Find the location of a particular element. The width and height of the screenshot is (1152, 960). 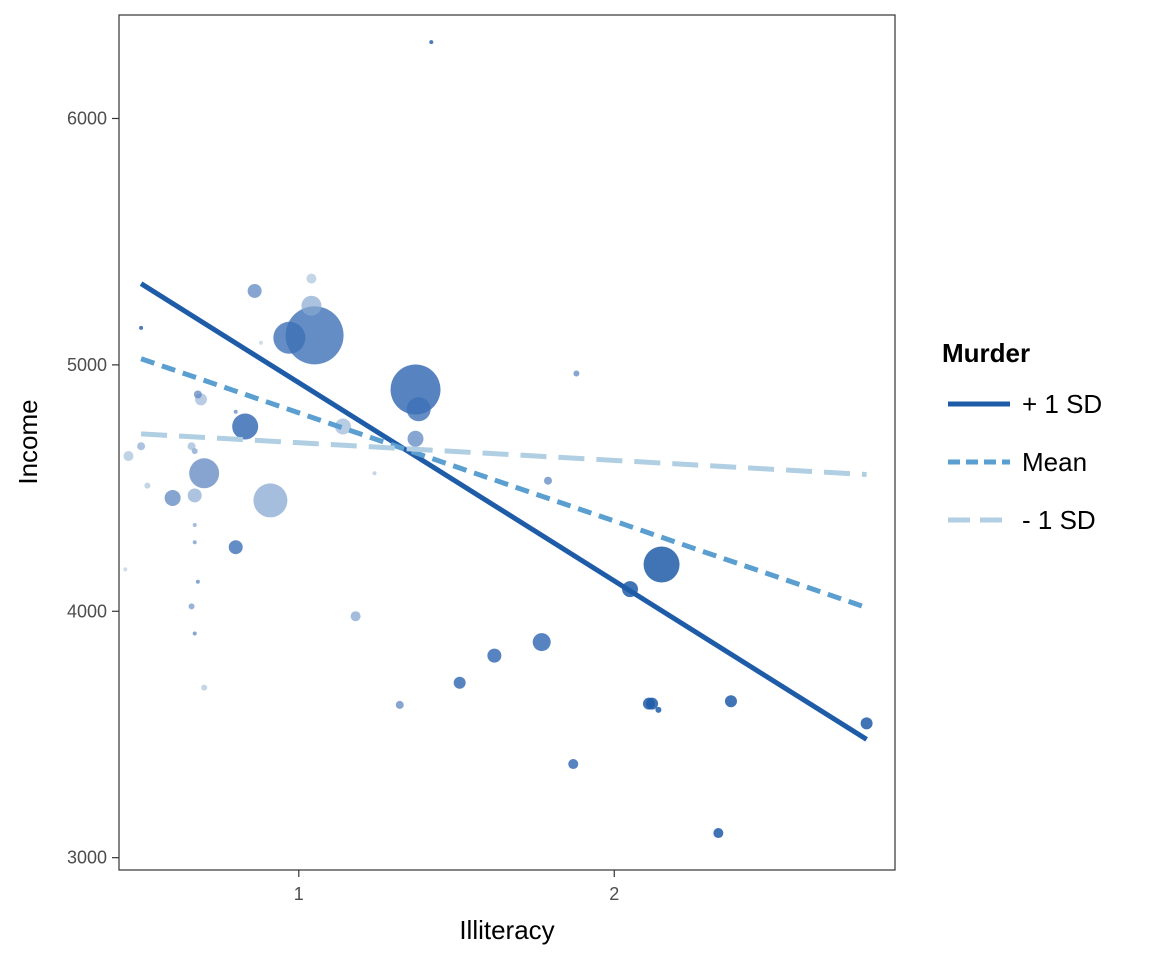

y-tick-label: 4000 is located at coordinates (87, 611).